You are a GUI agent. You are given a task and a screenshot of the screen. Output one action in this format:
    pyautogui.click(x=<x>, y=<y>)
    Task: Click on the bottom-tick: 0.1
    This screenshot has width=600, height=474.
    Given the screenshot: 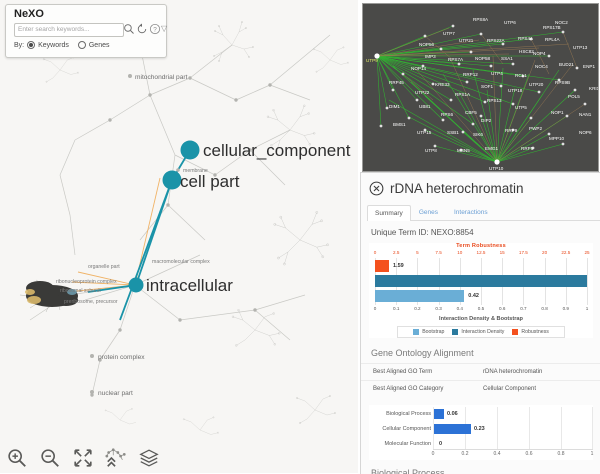 What is the action you would take?
    pyautogui.click(x=396, y=308)
    